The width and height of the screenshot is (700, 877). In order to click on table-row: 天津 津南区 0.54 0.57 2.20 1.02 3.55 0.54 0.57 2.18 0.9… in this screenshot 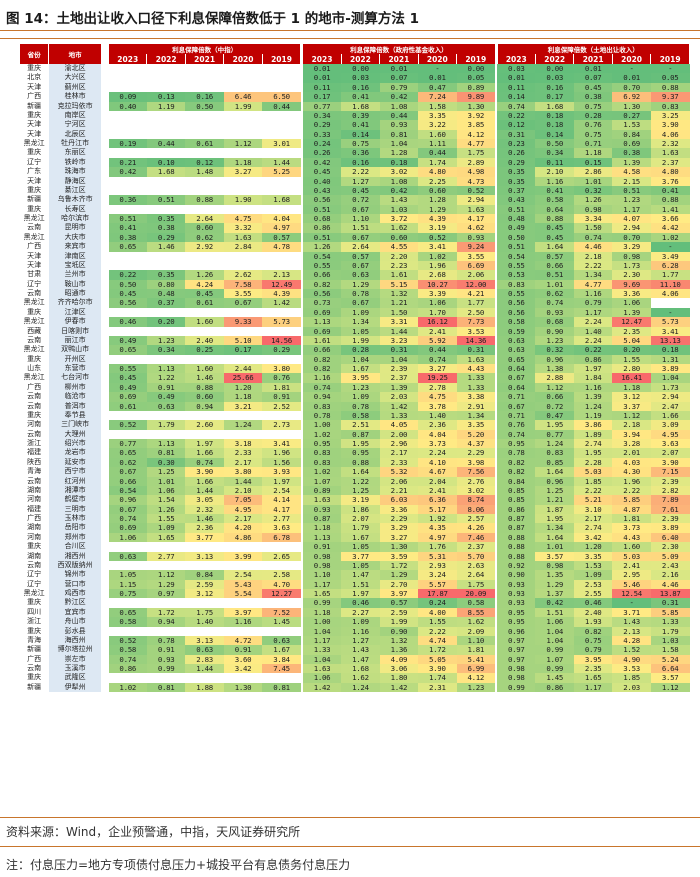, I will do `click(354, 256)`.